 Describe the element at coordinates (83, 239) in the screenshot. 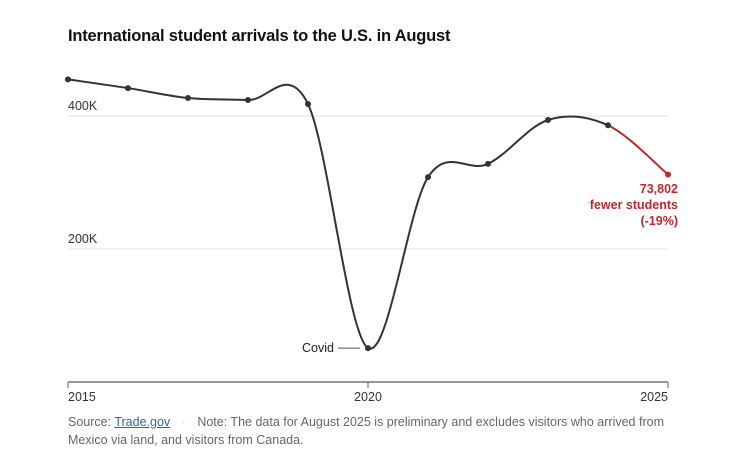

I see `y-tick-label: 200K` at that location.